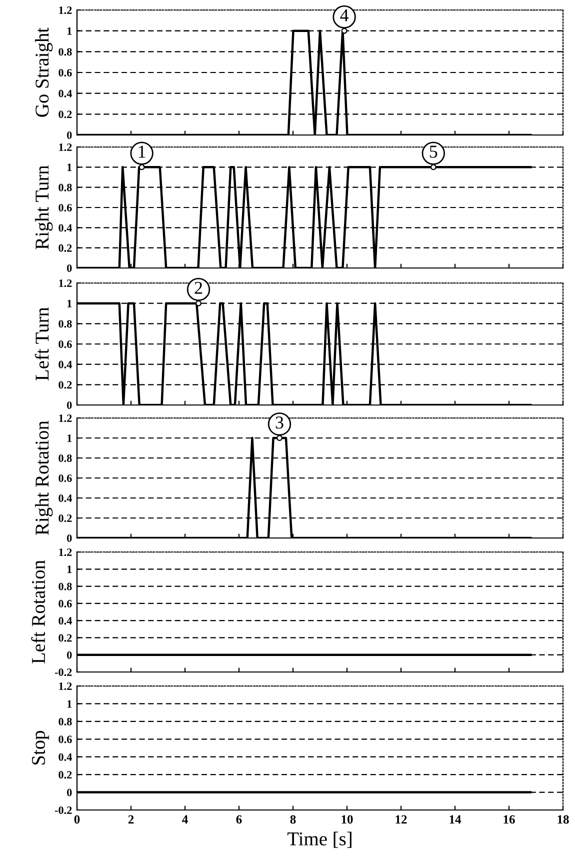 The image size is (575, 856). I want to click on y-axis-title: Stop, so click(40, 747).